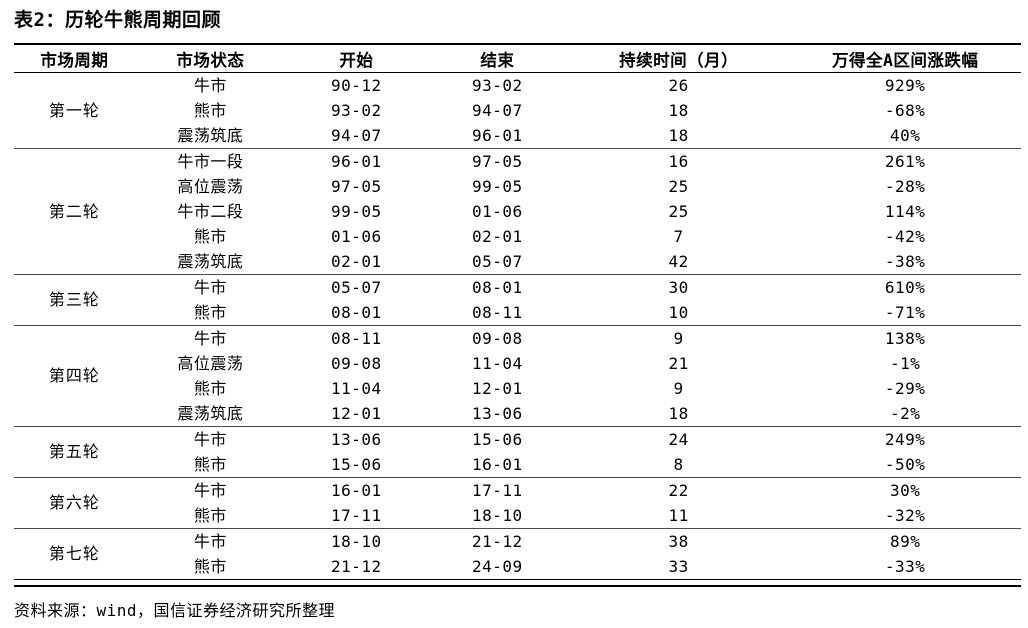 This screenshot has height=628, width=1028. What do you see at coordinates (905, 413) in the screenshot?
I see `change-cell: -2%` at bounding box center [905, 413].